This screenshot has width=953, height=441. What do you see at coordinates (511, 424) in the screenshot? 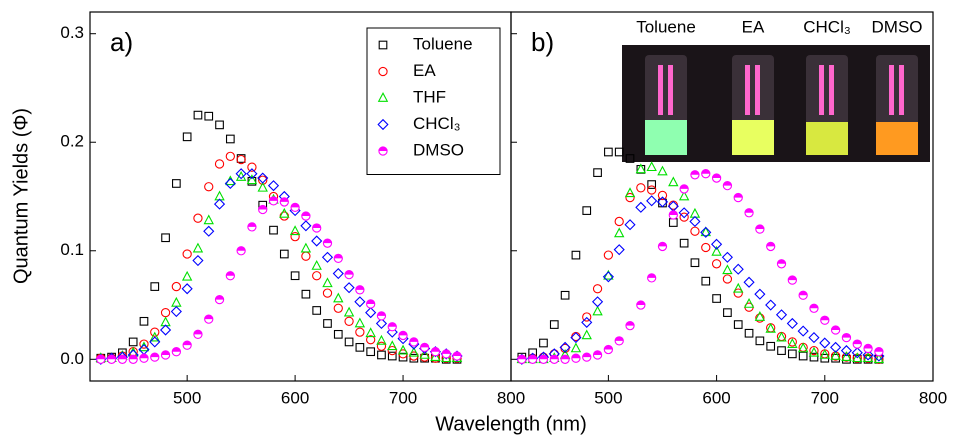
I see `x-axis-label: Wavelength (nm)` at bounding box center [511, 424].